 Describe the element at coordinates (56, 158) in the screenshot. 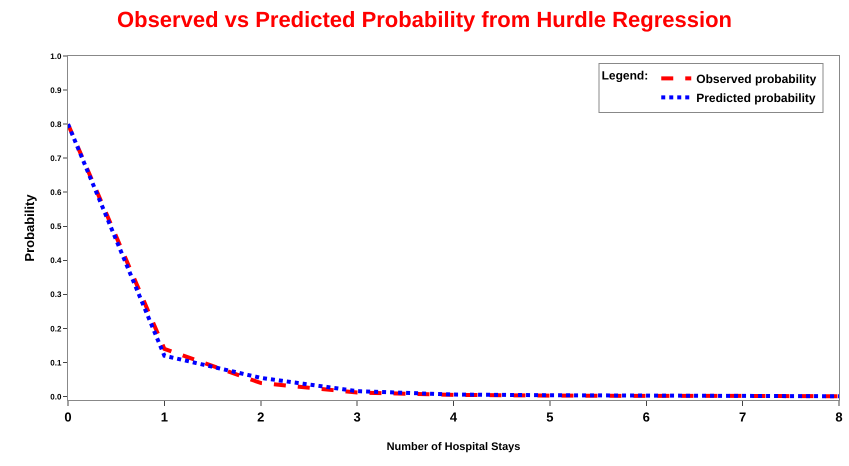

I see `y-tick-label: 0.7` at that location.